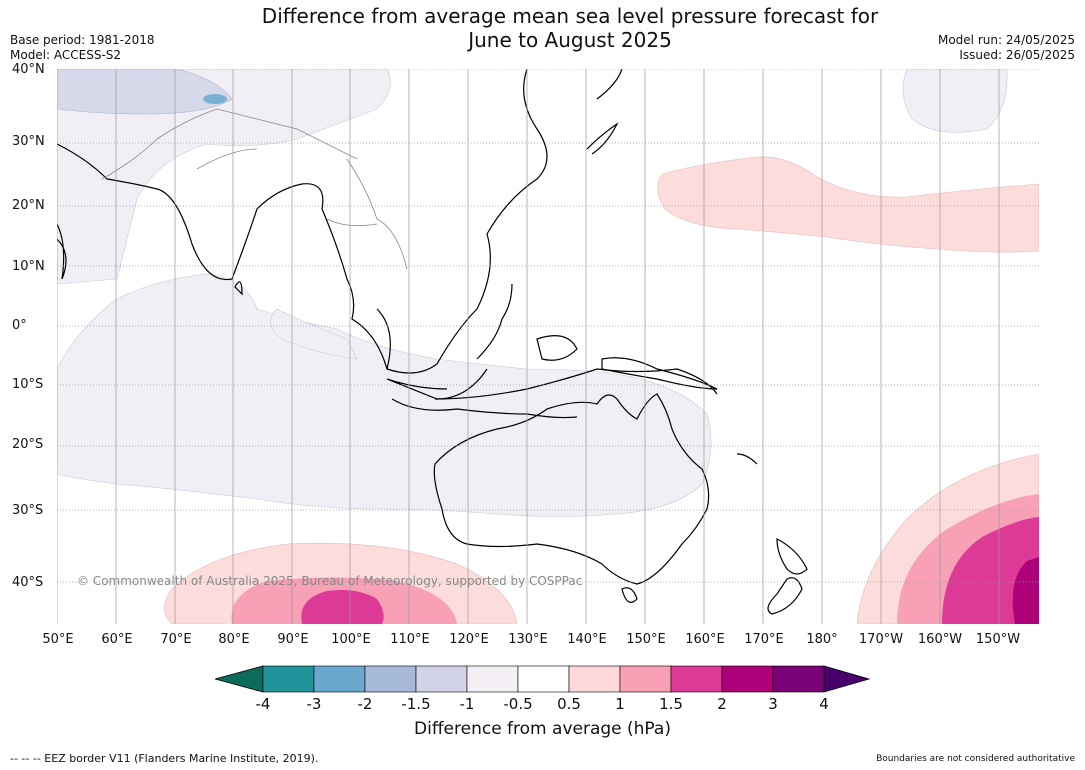  Describe the element at coordinates (646, 639) in the screenshot. I see `lon-label: 150°E` at that location.